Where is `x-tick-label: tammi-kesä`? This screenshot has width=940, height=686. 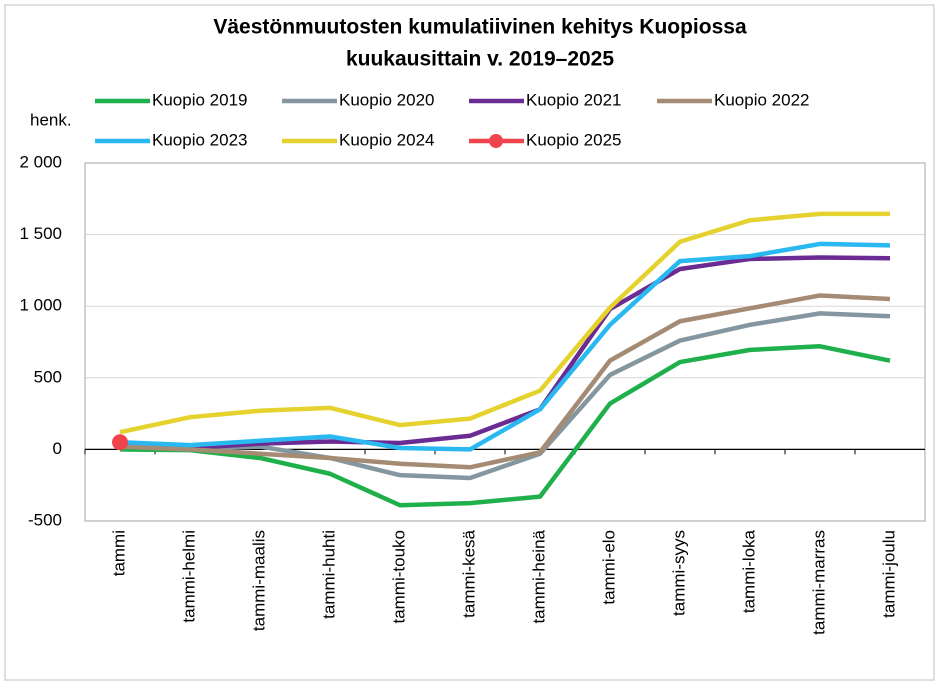
x-tick-label: tammi-kesä is located at coordinates (468, 573).